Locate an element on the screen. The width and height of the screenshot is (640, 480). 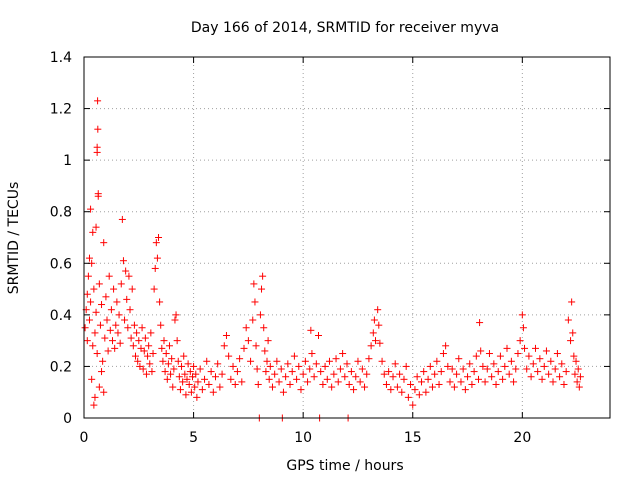
x-tick-label: 5 is located at coordinates (193, 438).